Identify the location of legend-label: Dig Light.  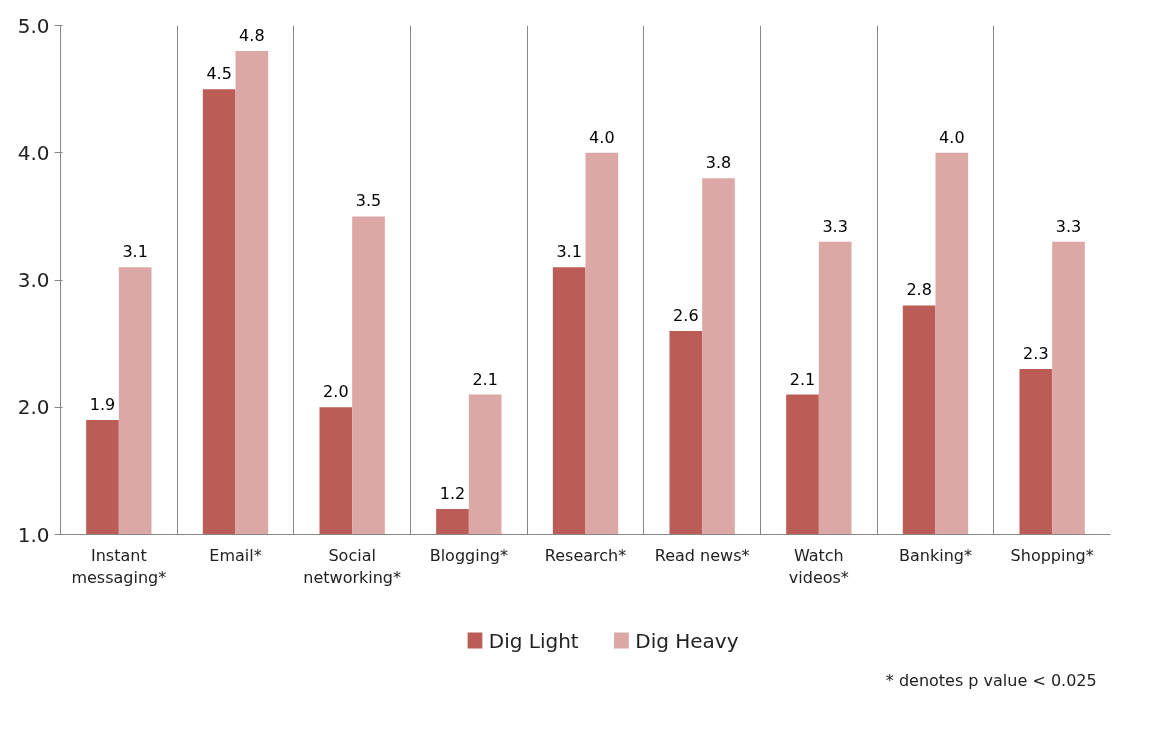
(533, 640).